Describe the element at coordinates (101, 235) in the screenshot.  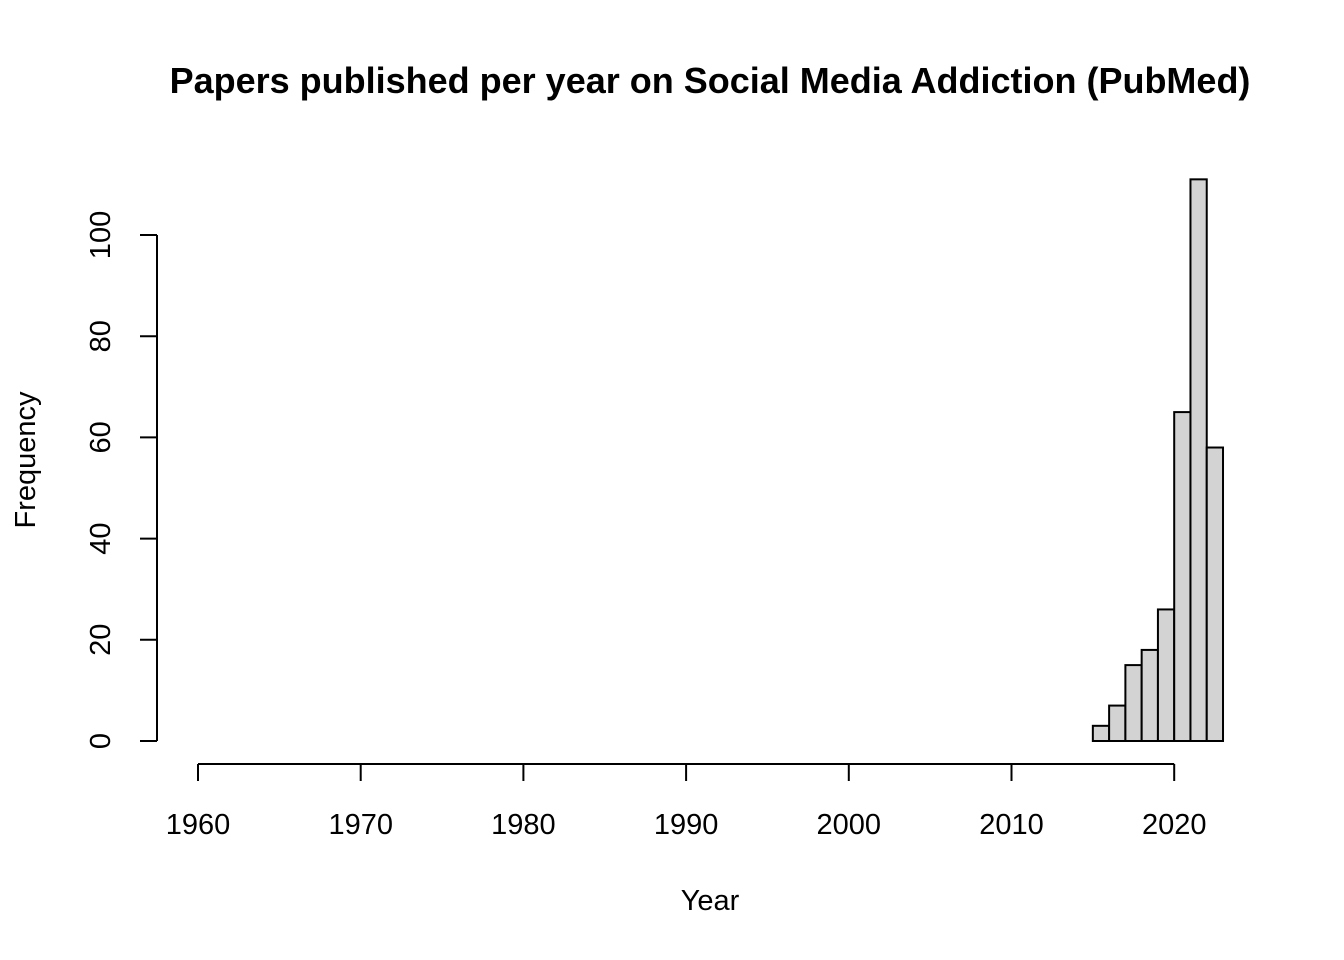
I see `y-tick-label-100: 100` at that location.